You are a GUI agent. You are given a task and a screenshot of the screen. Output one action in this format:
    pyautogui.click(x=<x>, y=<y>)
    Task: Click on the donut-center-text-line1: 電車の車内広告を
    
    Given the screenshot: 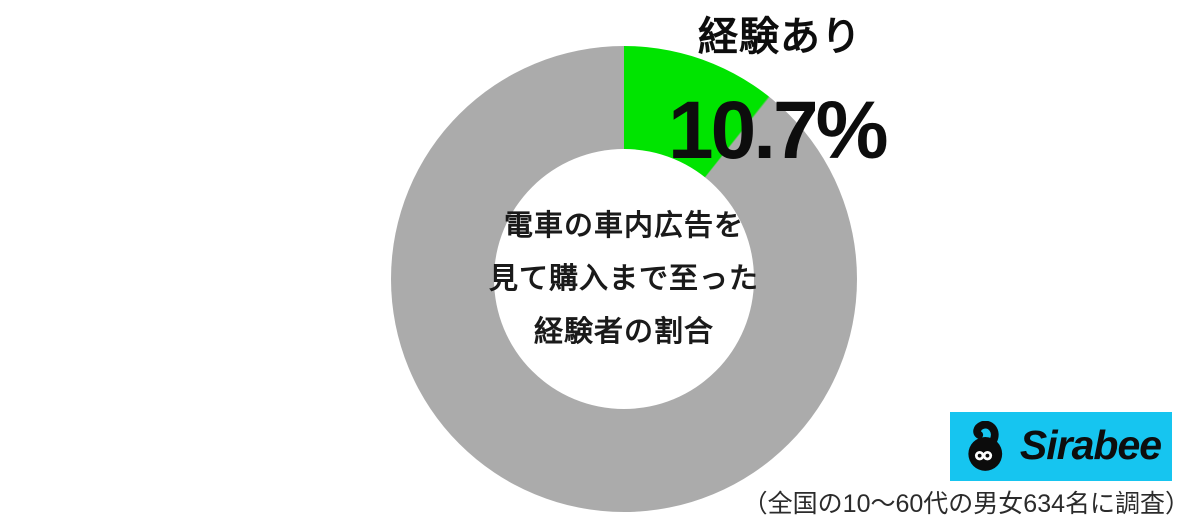 What is the action you would take?
    pyautogui.click(x=623, y=225)
    